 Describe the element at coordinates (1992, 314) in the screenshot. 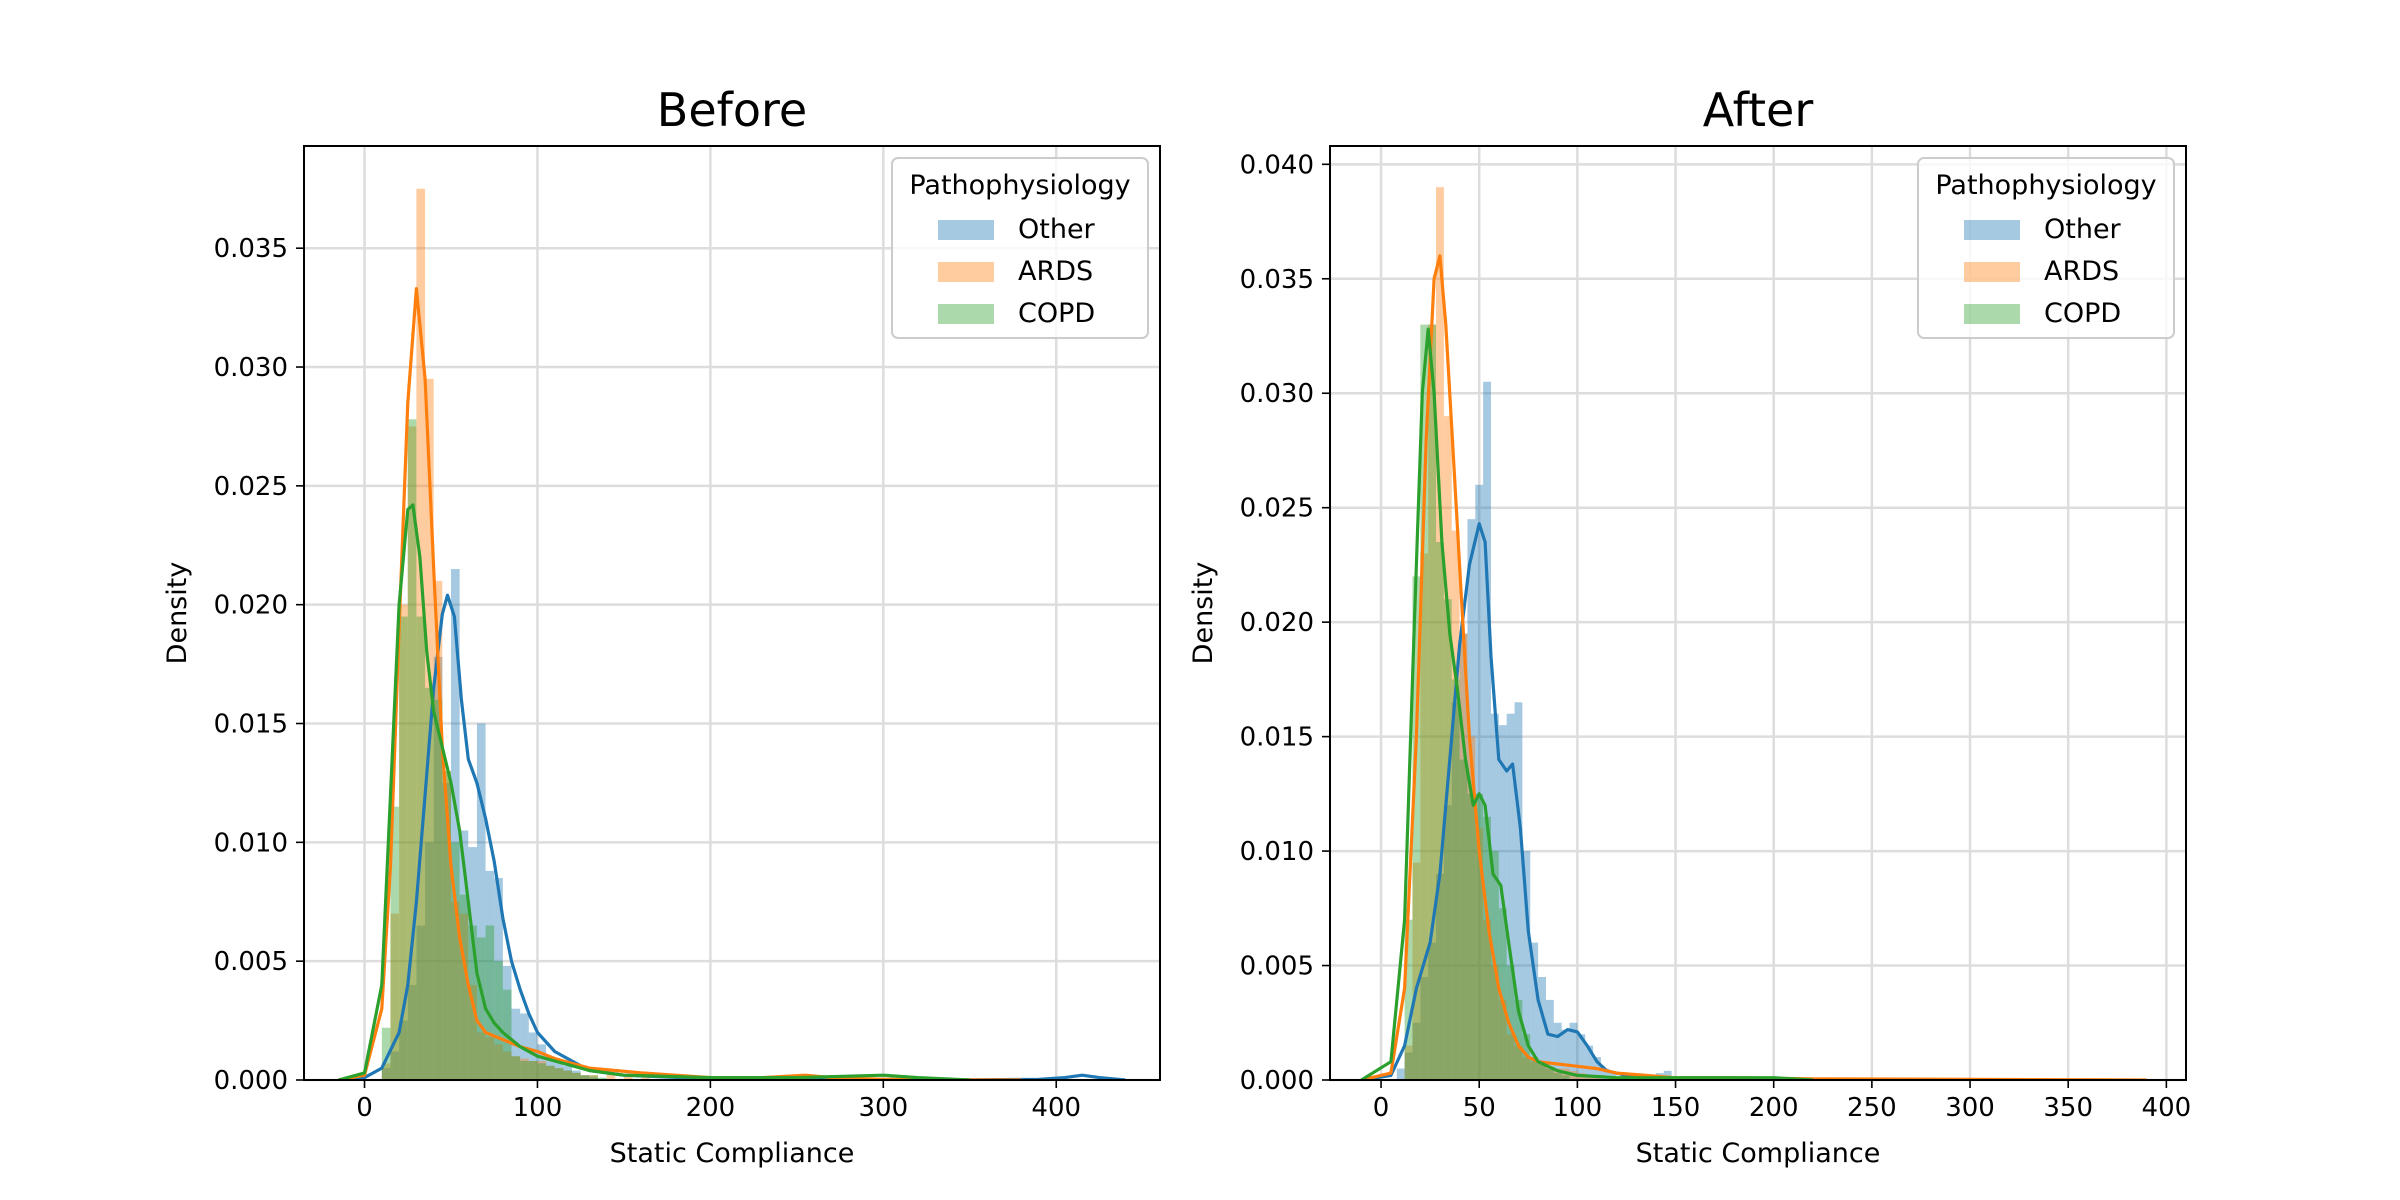

I see `legend-swatch-copd` at that location.